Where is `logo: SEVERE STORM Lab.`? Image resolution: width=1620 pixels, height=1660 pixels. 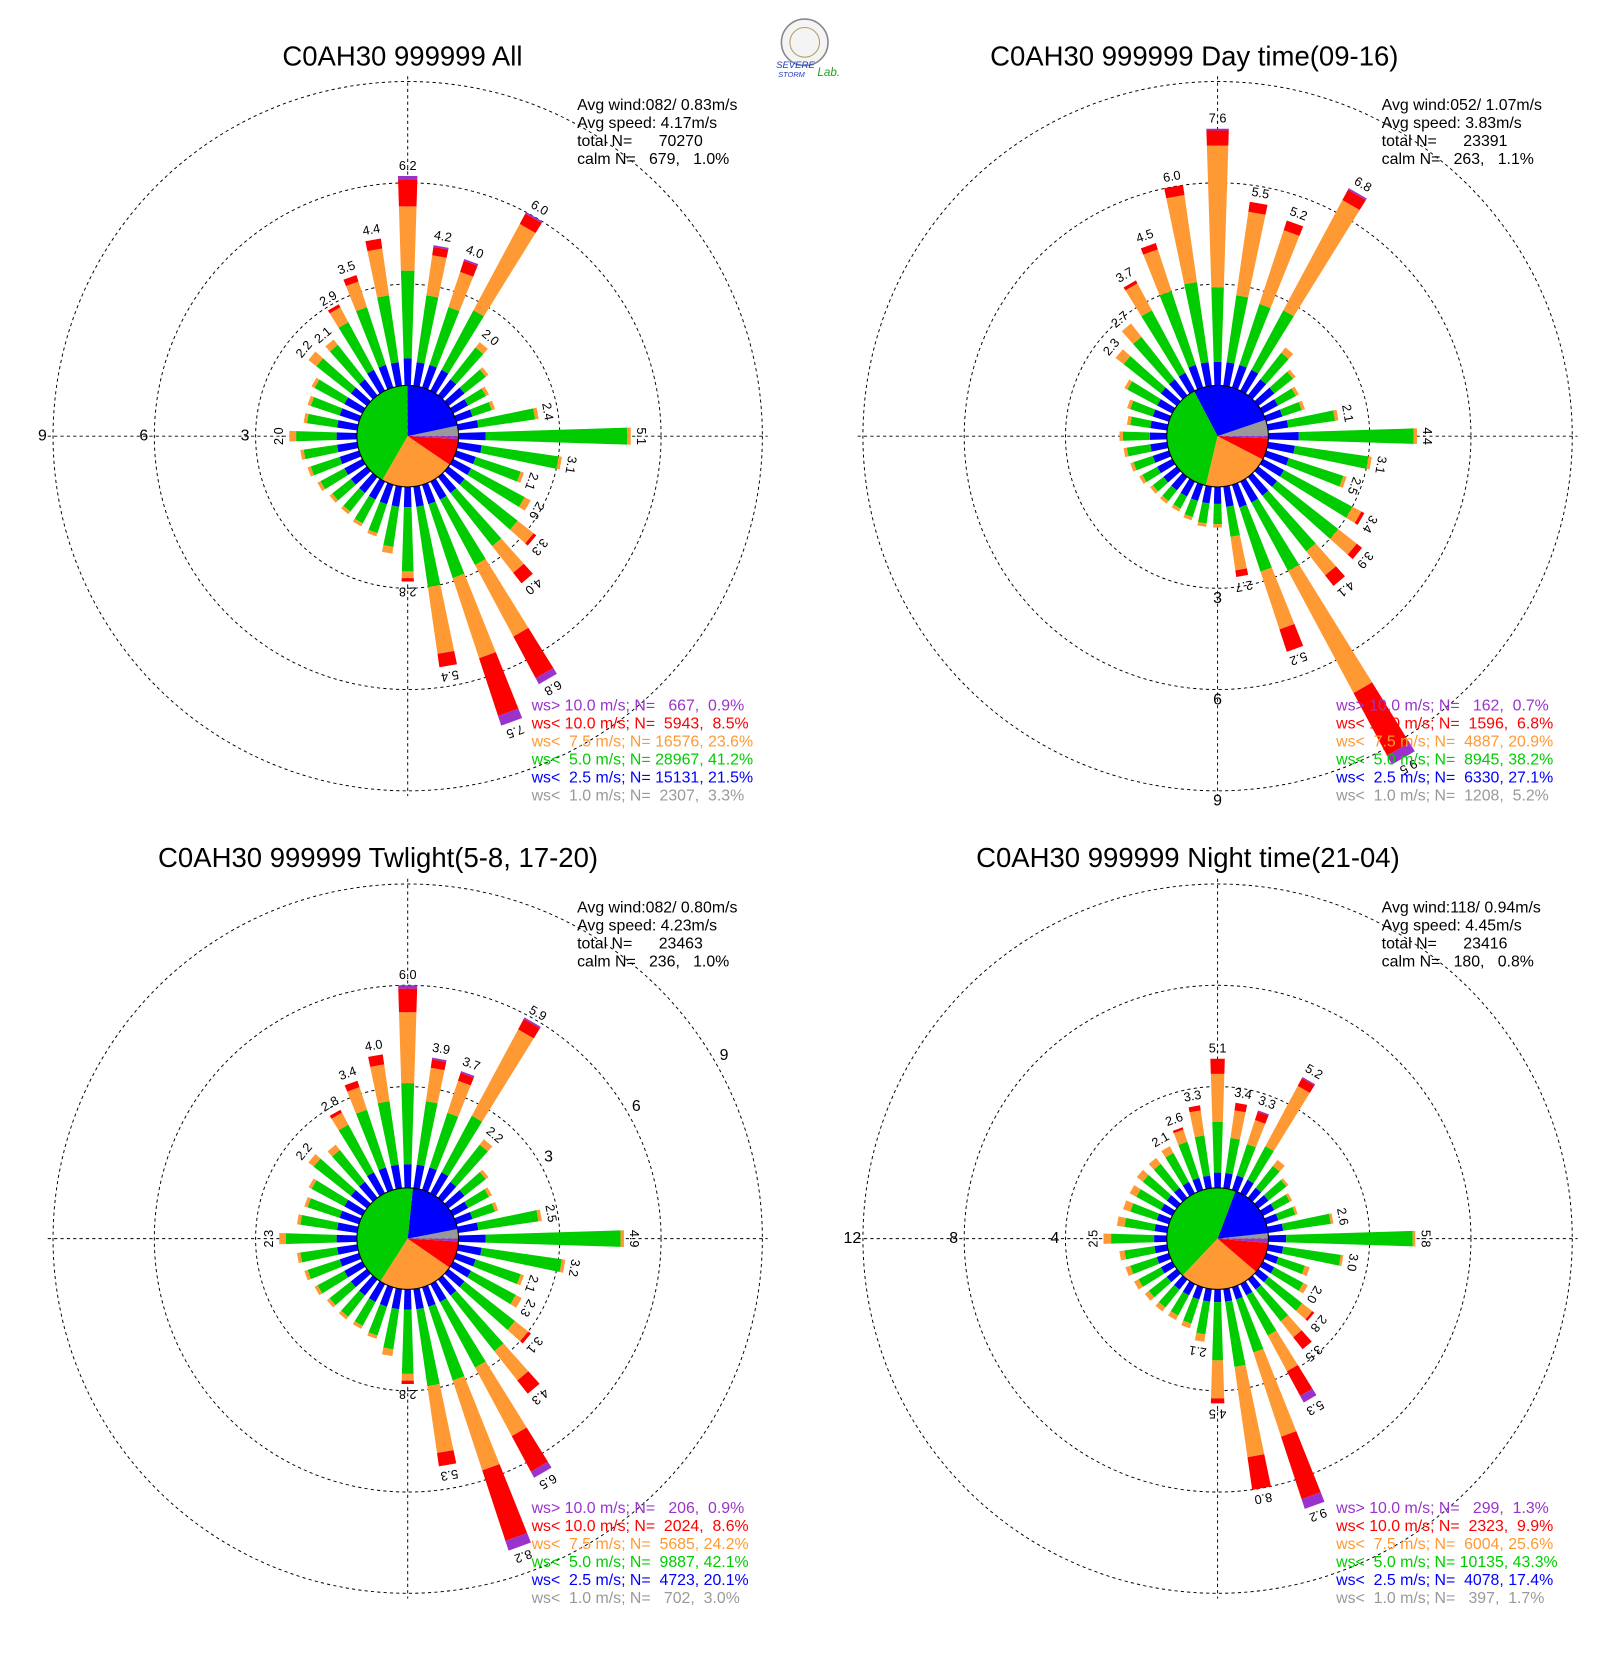 logo: SEVERE STORM Lab. is located at coordinates (808, 48).